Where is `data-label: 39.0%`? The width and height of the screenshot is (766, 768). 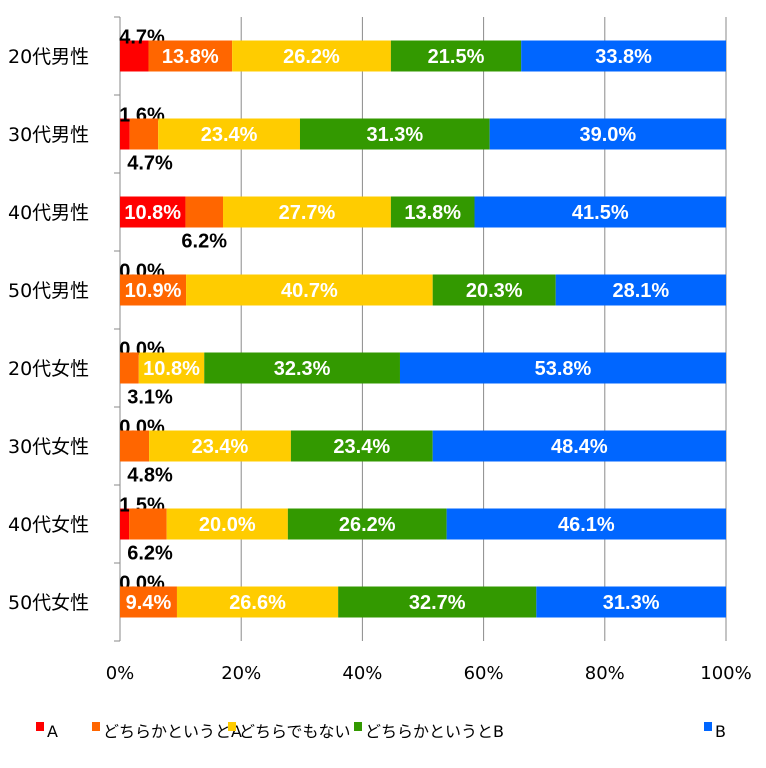
data-label: 39.0% is located at coordinates (607, 135).